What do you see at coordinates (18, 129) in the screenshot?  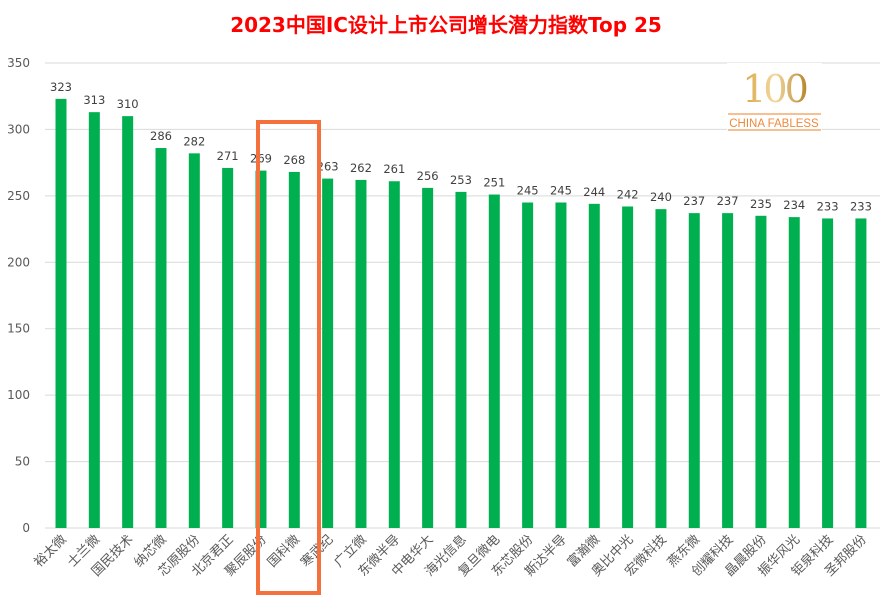 I see `y-tick-label: 300` at bounding box center [18, 129].